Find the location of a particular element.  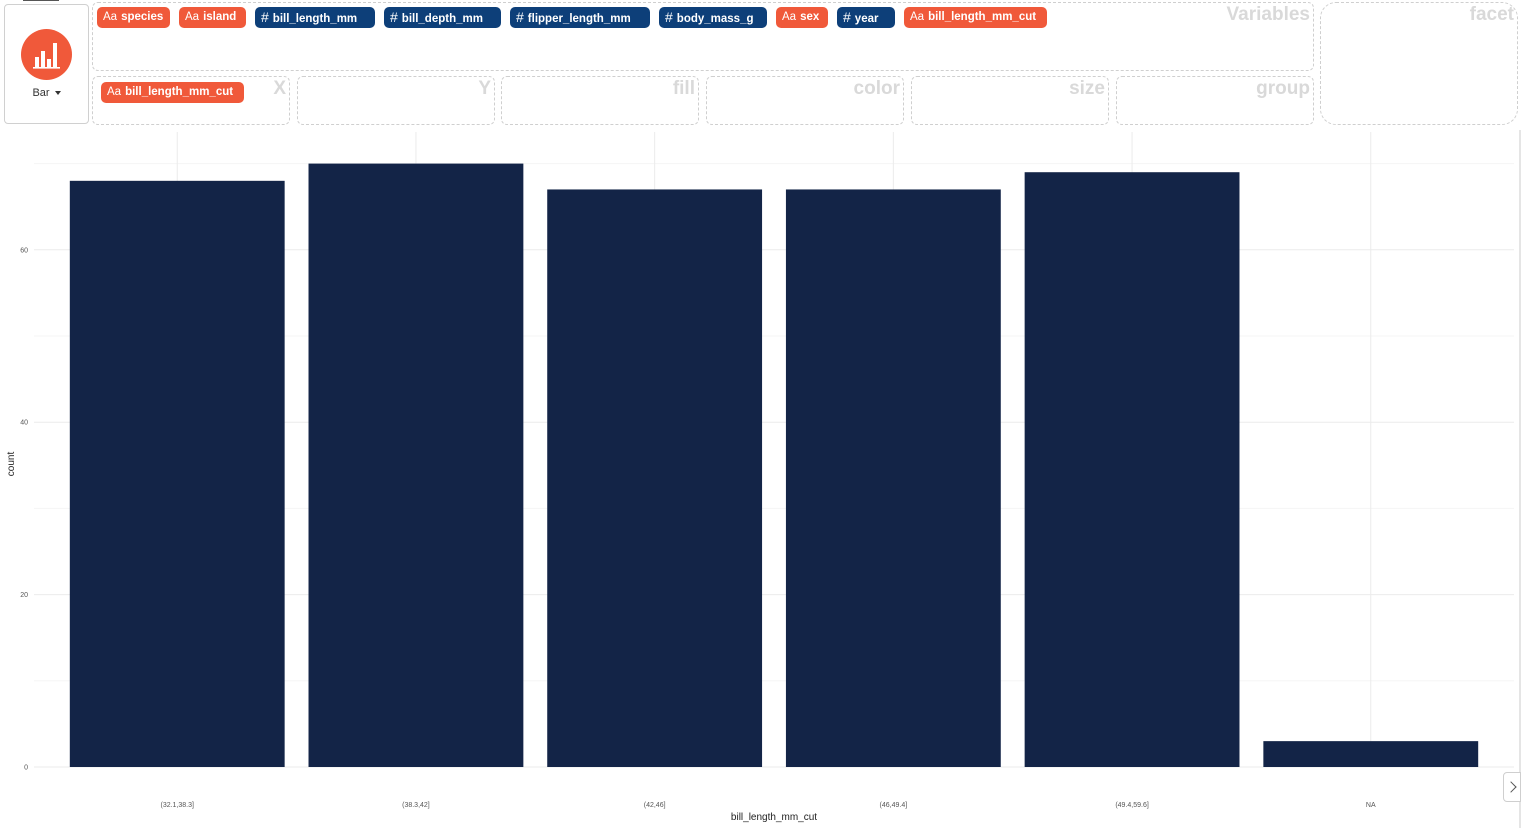

variable-pill-body-mass-g: # body_mass_g is located at coordinates (713, 17).